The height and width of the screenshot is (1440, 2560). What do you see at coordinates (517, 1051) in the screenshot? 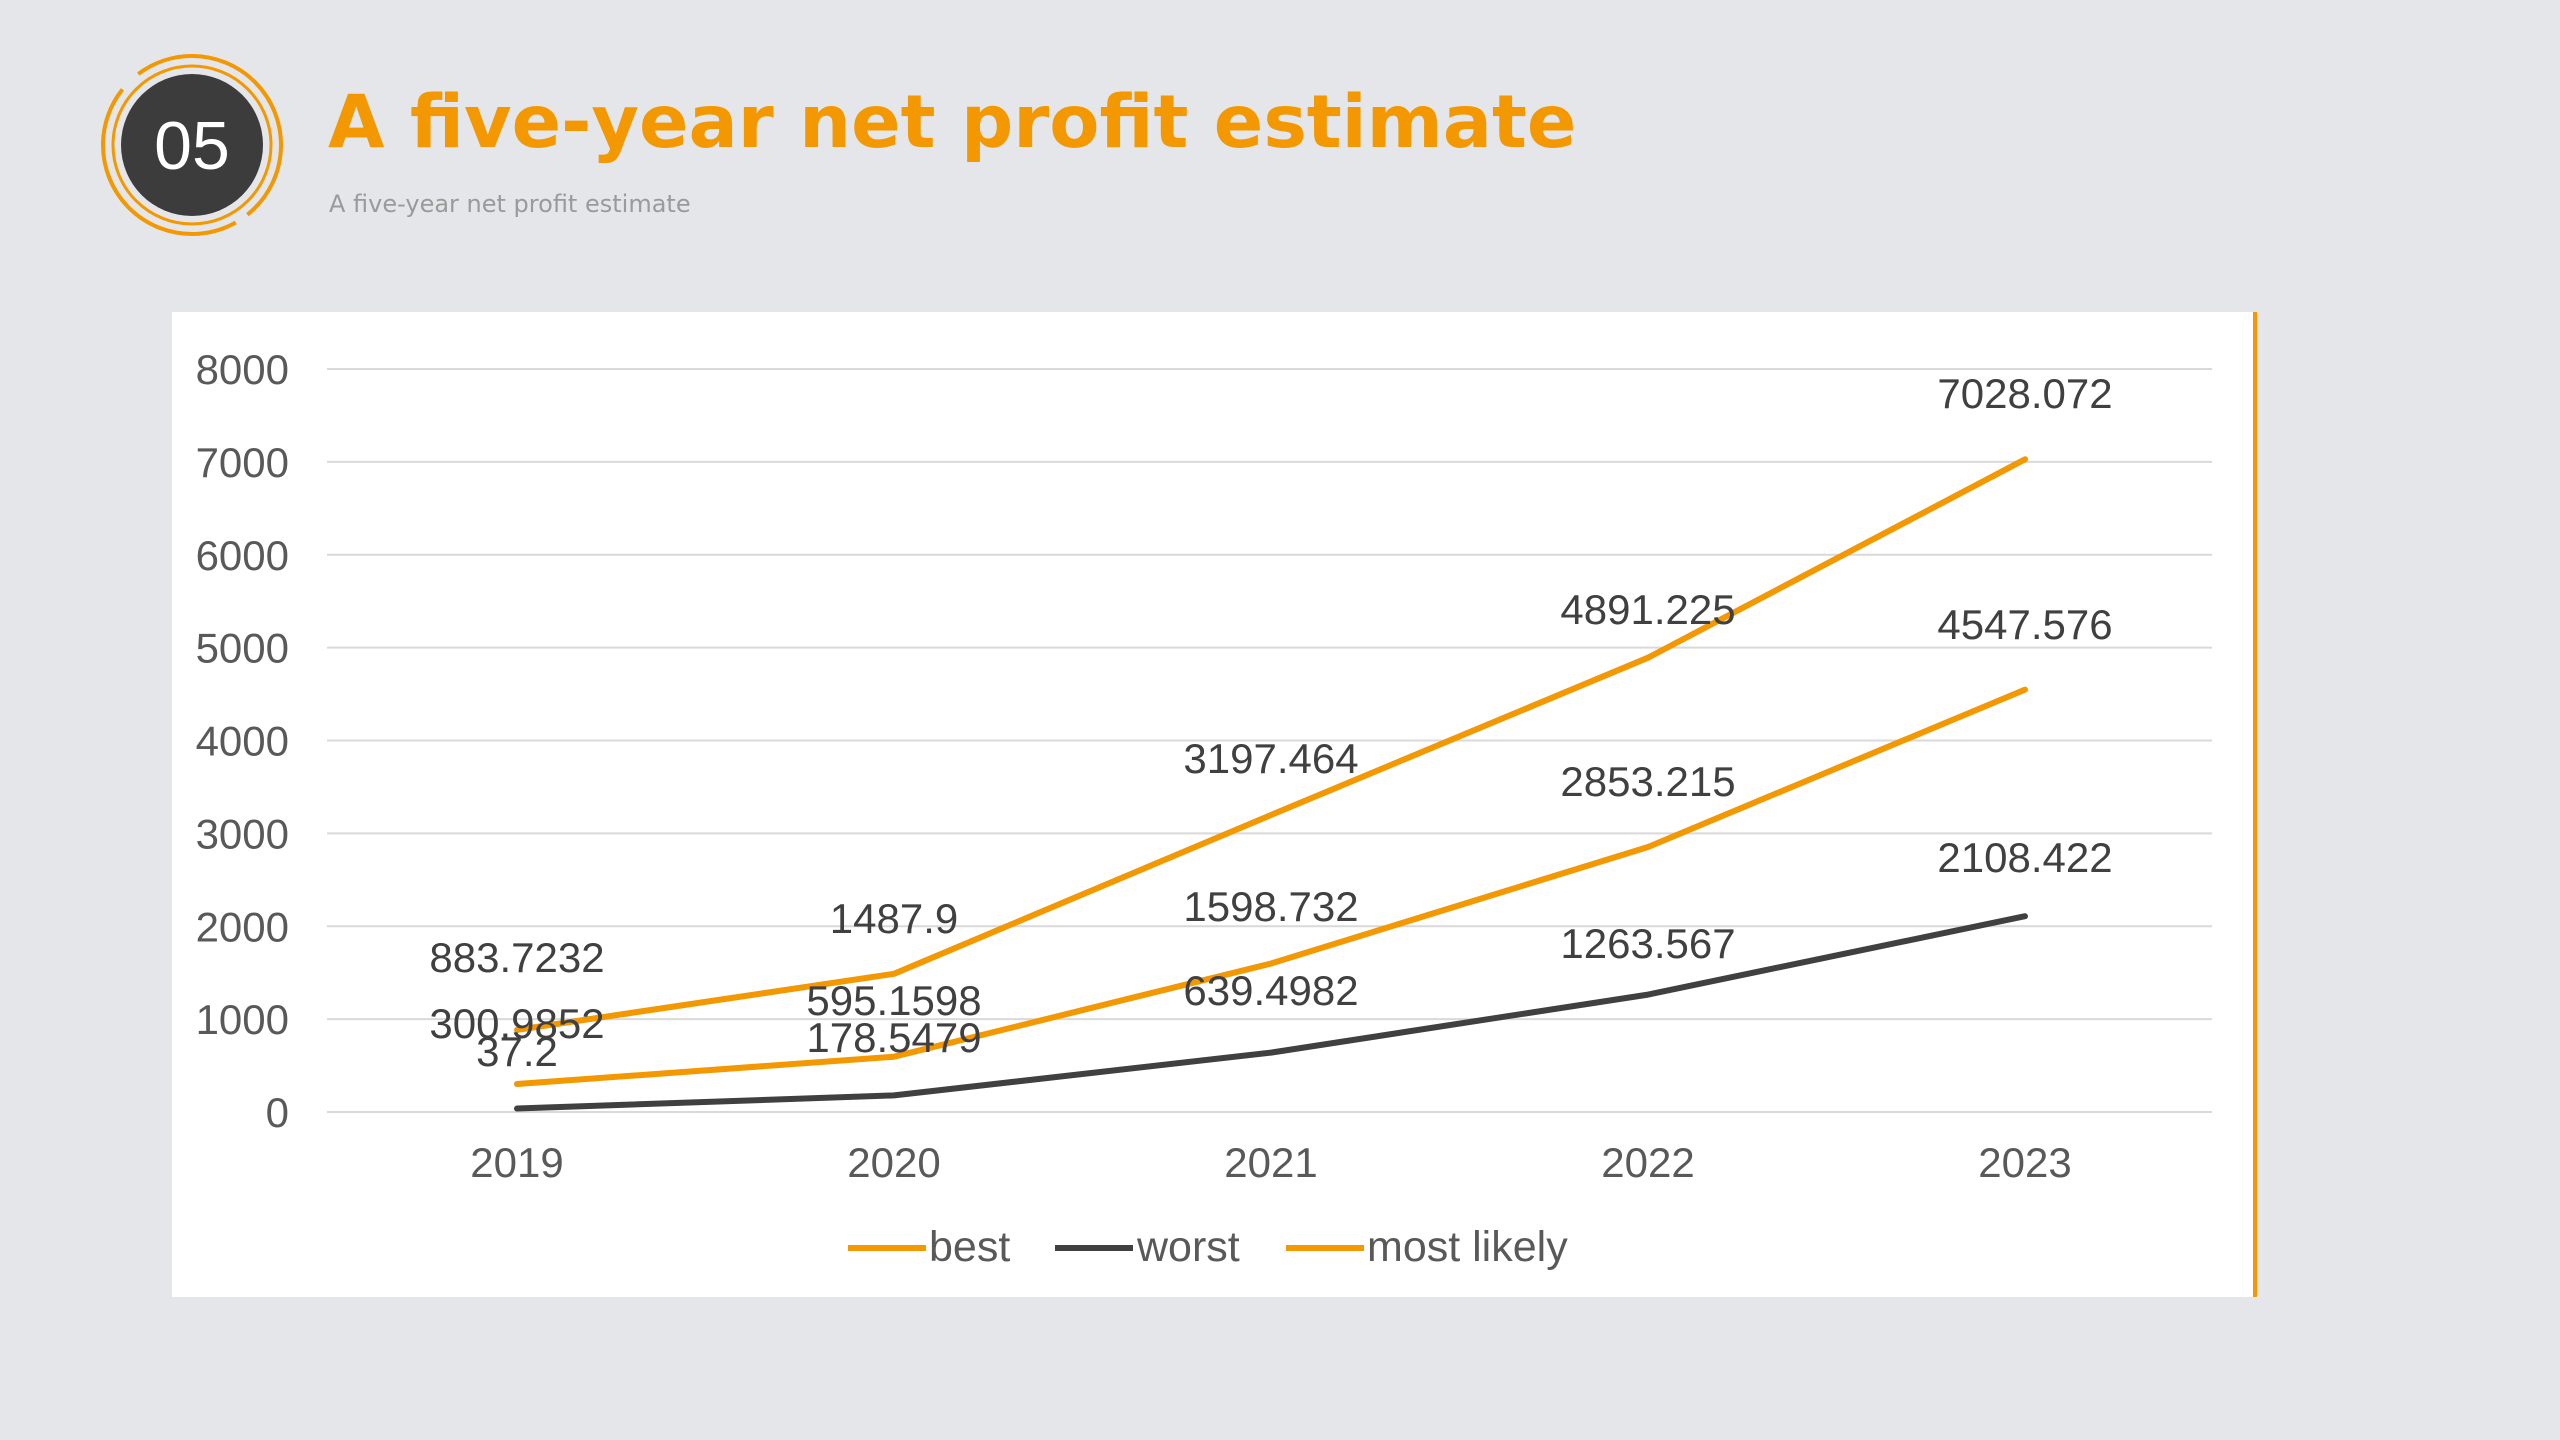
I see `data-label: 37.2` at bounding box center [517, 1051].